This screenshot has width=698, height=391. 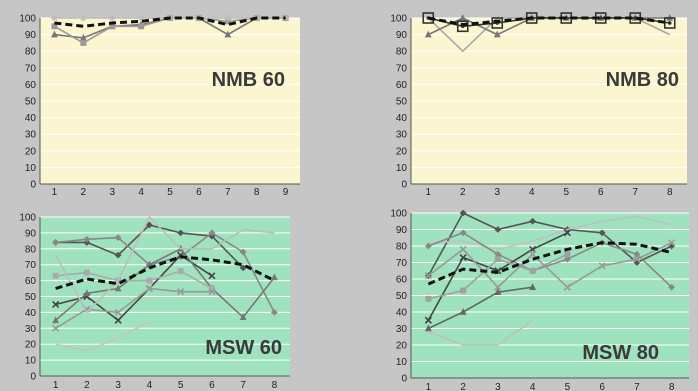 What do you see at coordinates (33, 185) in the screenshot?
I see `nmb-60-y-tick-label: 0` at bounding box center [33, 185].